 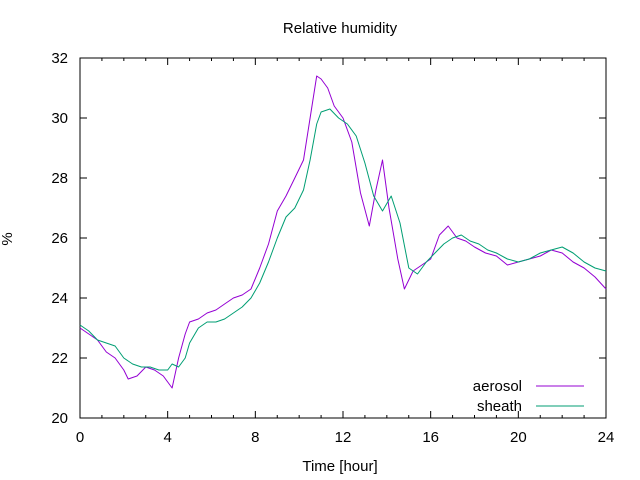 What do you see at coordinates (80, 437) in the screenshot?
I see `x-tick-label: 0` at bounding box center [80, 437].